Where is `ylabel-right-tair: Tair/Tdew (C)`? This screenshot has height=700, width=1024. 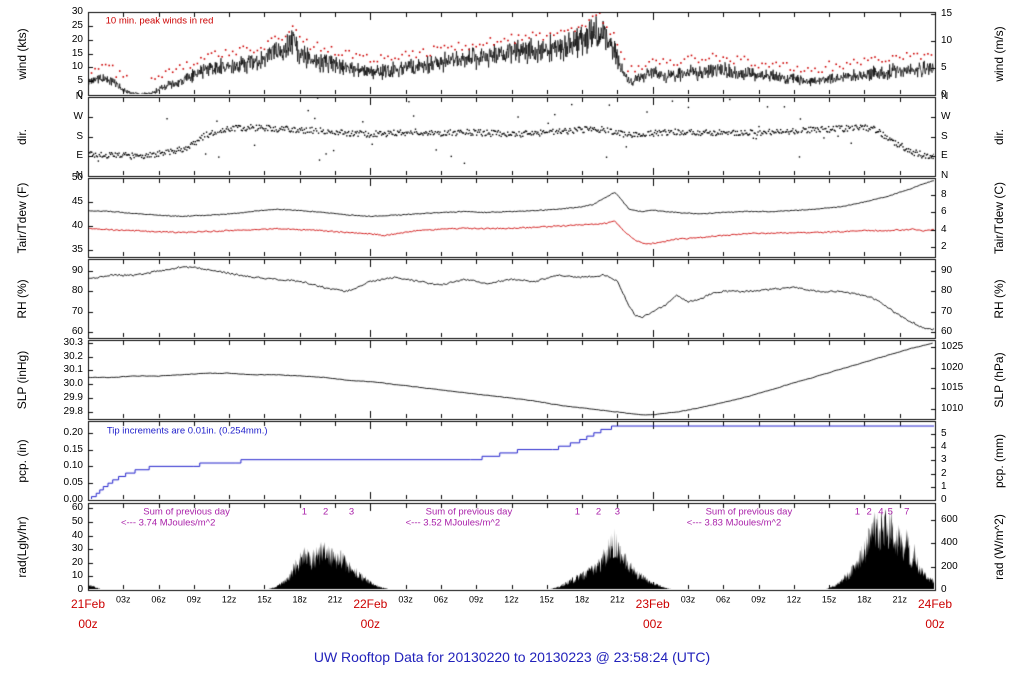 ylabel-right-tair: Tair/Tdew (C) is located at coordinates (999, 217).